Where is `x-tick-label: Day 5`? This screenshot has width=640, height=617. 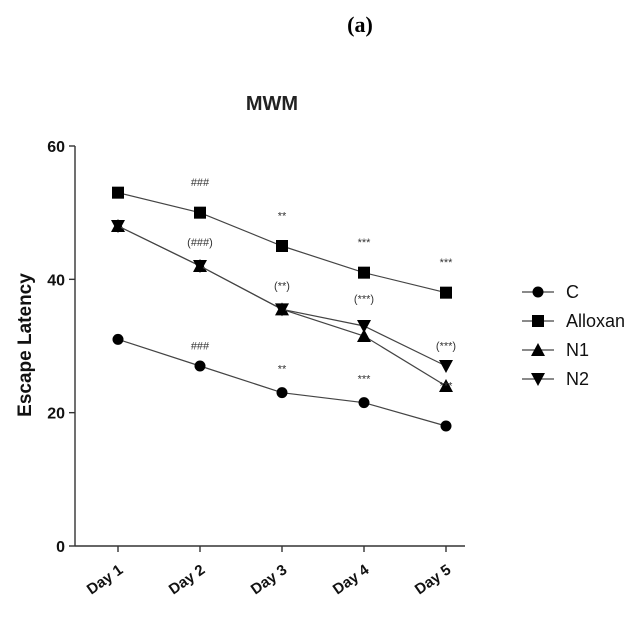 x-tick-label: Day 5 is located at coordinates (433, 579).